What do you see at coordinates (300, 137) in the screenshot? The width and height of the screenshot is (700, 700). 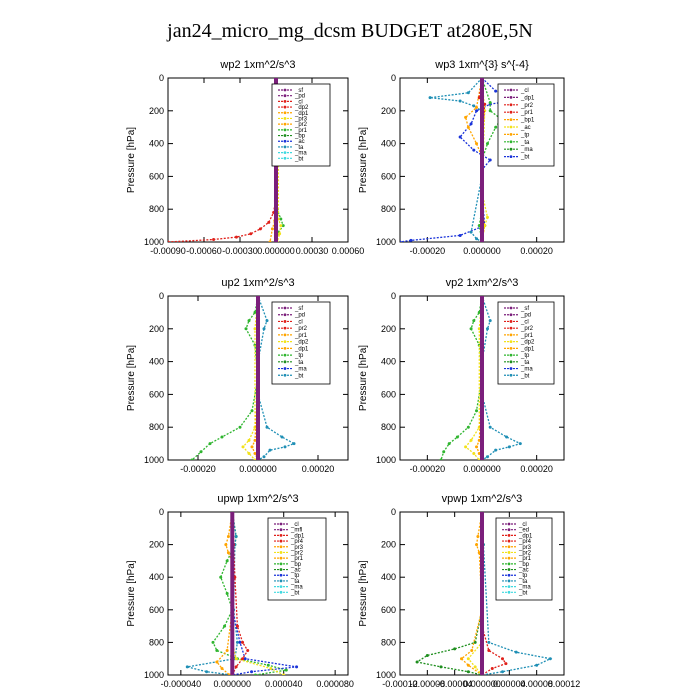 I see `legend-entry: _bp` at bounding box center [300, 137].